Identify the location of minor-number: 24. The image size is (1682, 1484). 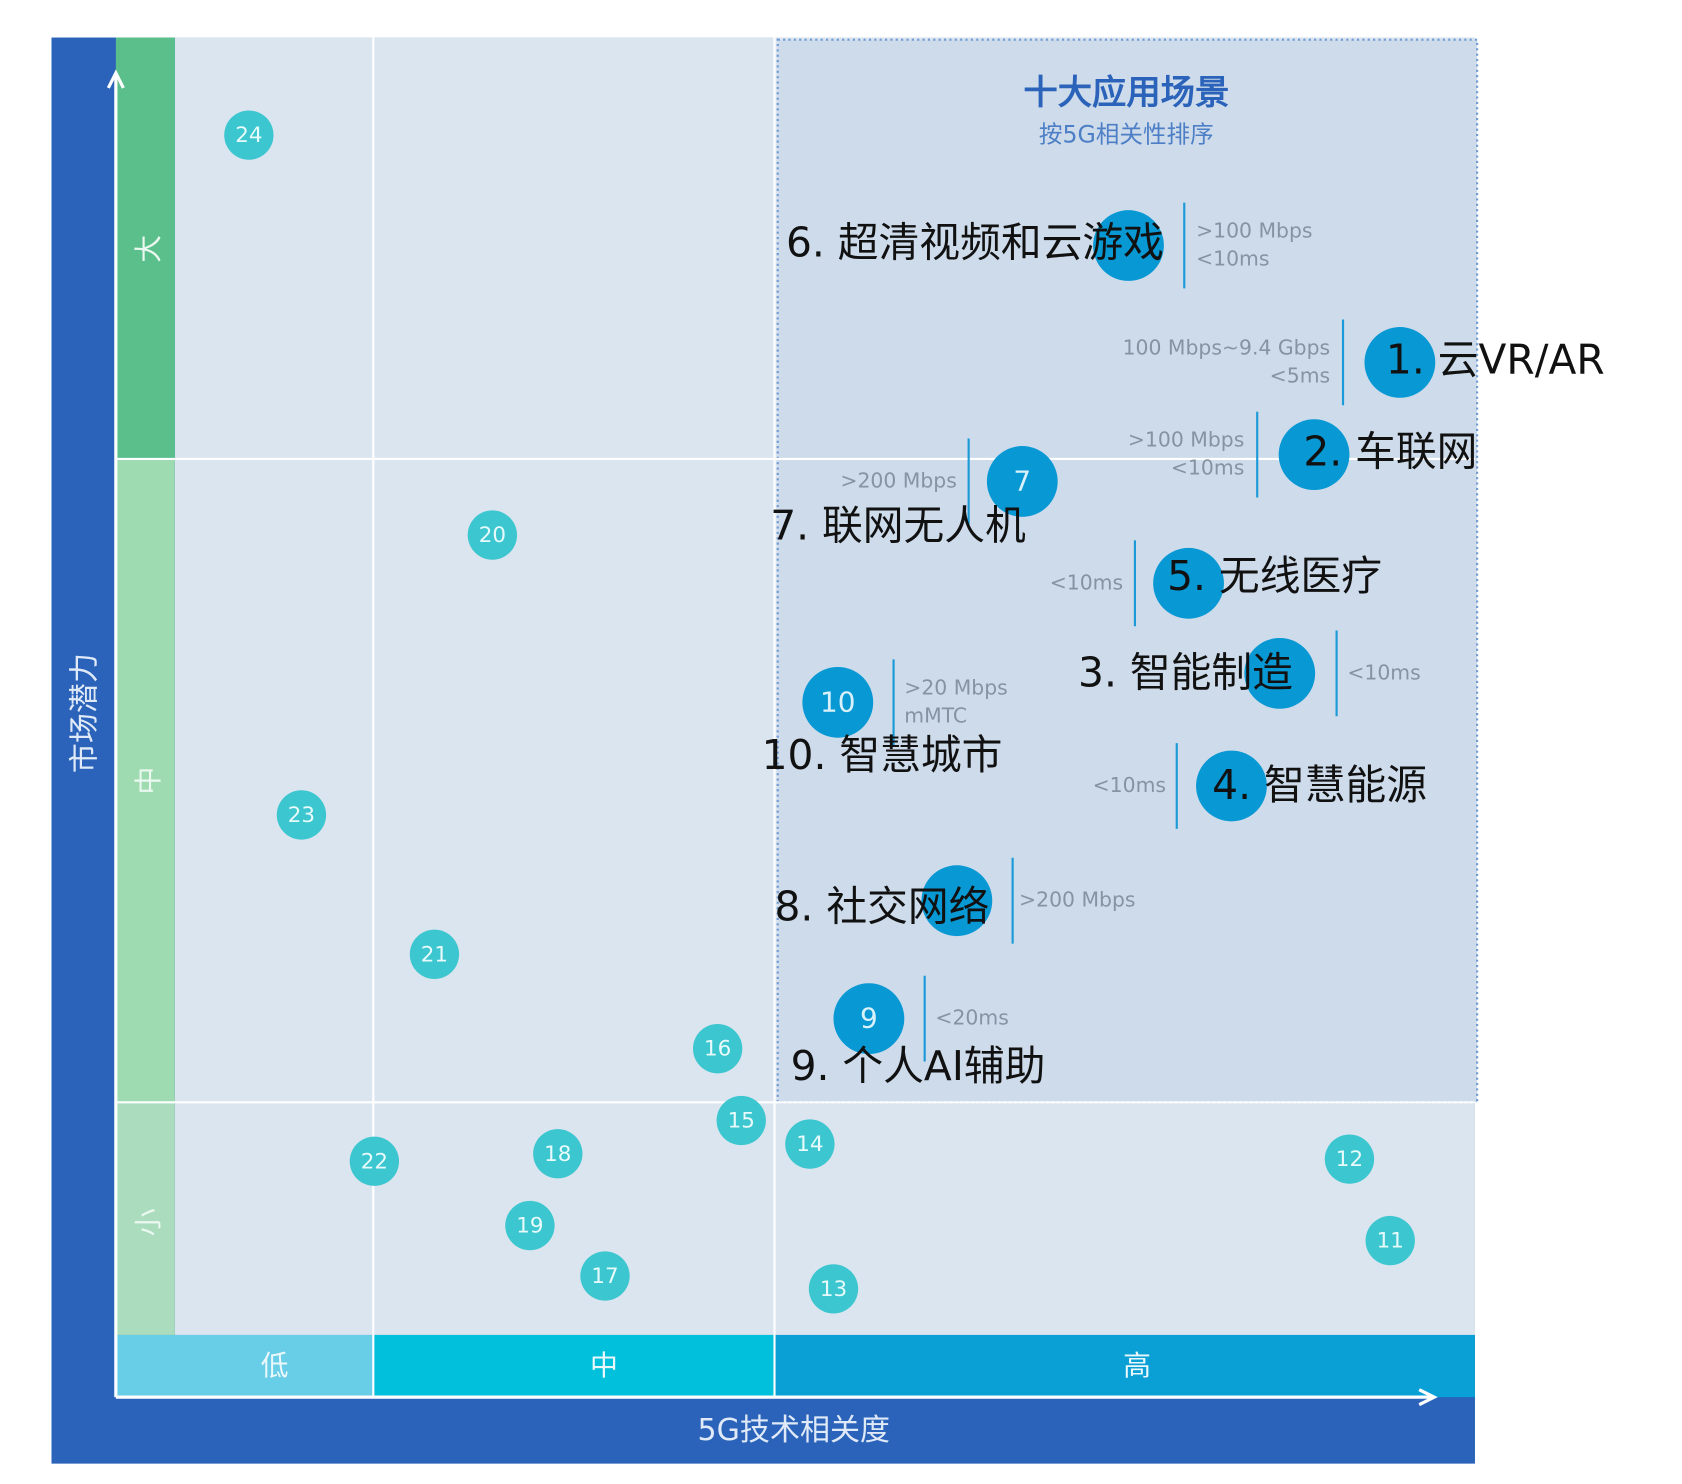
(248, 135).